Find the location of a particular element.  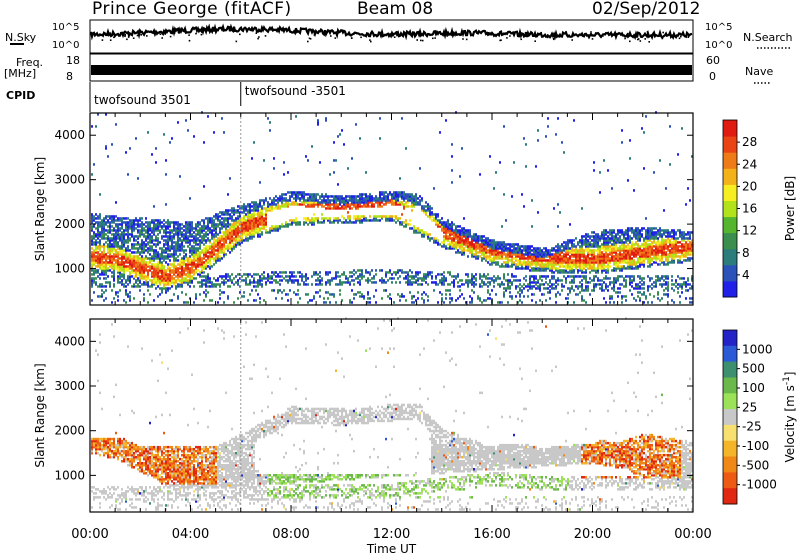

date-label: 02/Sep/2012 is located at coordinates (646, 9).